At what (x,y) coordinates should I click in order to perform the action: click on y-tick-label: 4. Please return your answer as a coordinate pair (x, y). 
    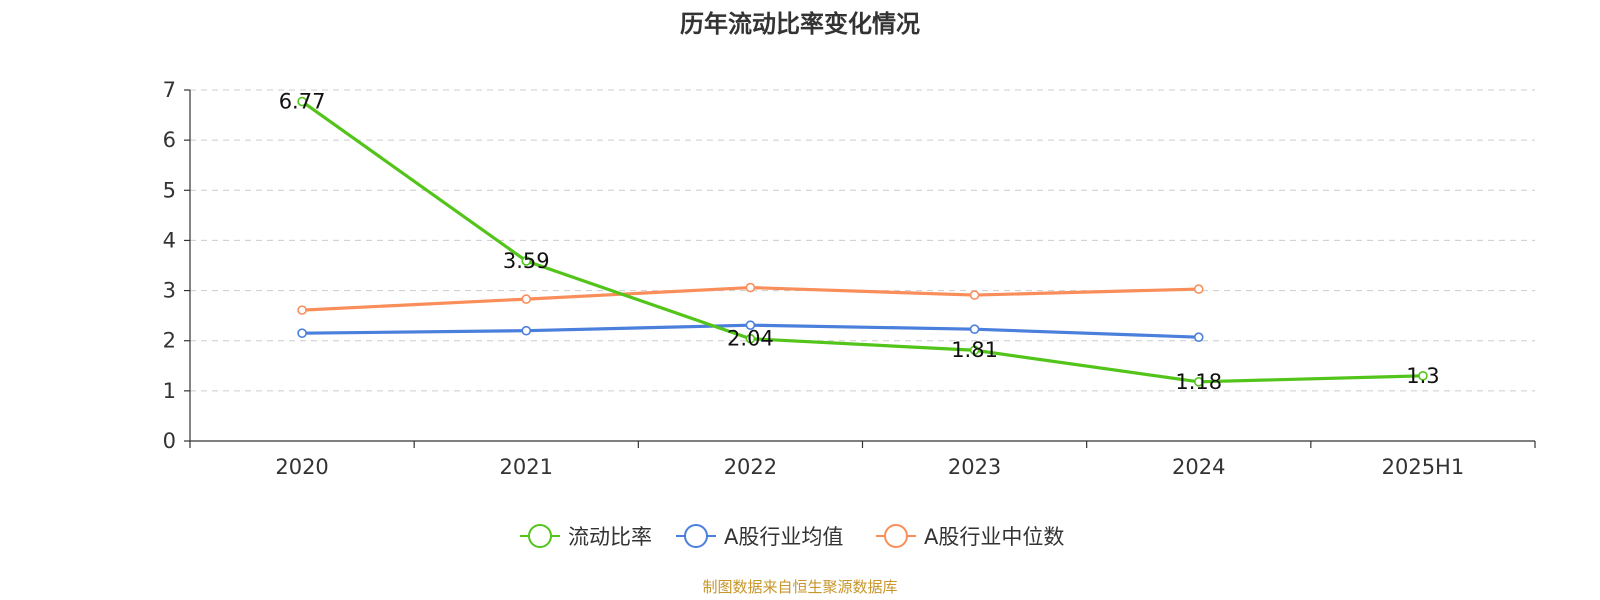
    Looking at the image, I should click on (169, 240).